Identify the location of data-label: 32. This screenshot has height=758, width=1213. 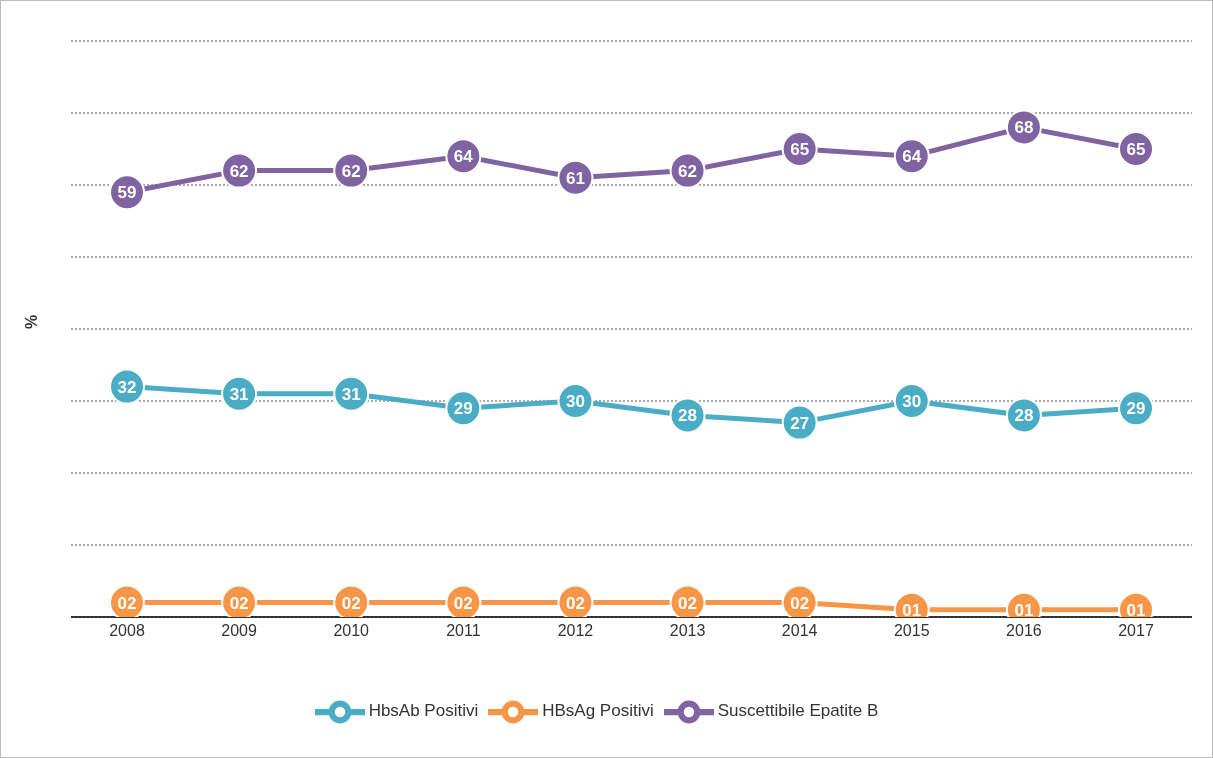
(127, 387).